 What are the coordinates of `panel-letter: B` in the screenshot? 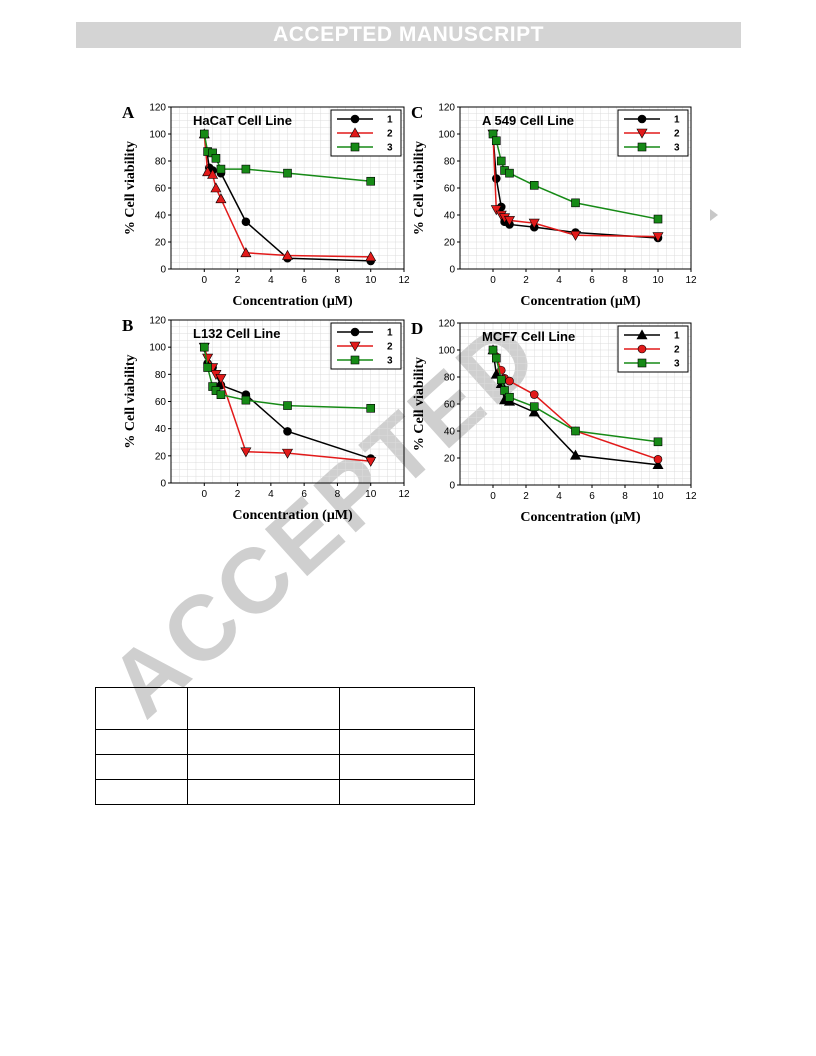 It's located at (127, 325).